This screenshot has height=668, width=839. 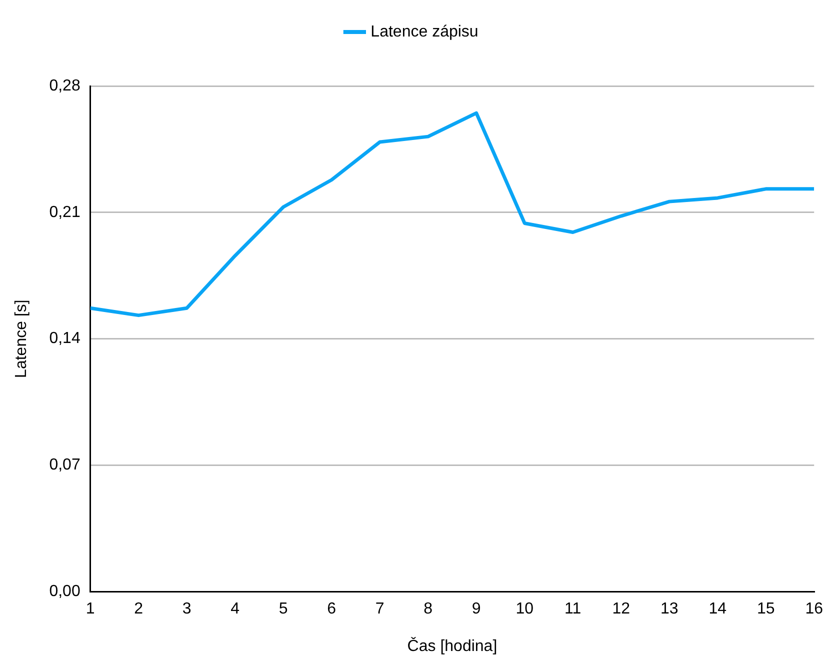 I want to click on y-axis-title: Latence [s], so click(x=21, y=339).